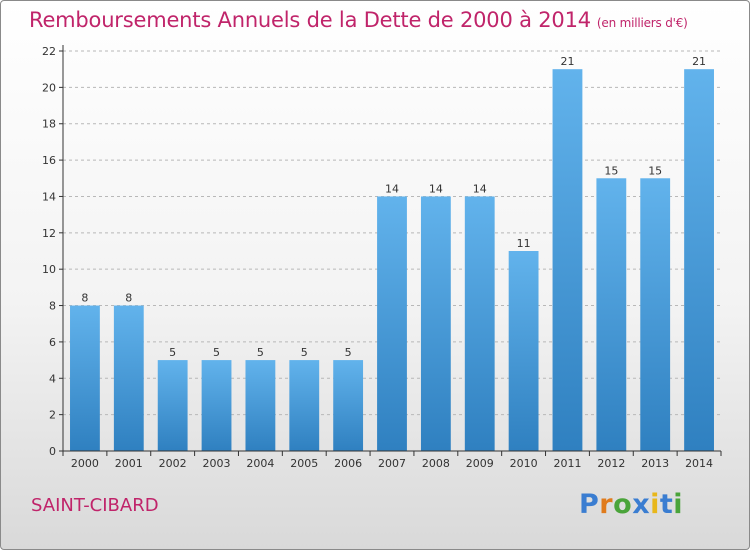 The width and height of the screenshot is (750, 550). I want to click on x-tick-label: 2005, so click(304, 463).